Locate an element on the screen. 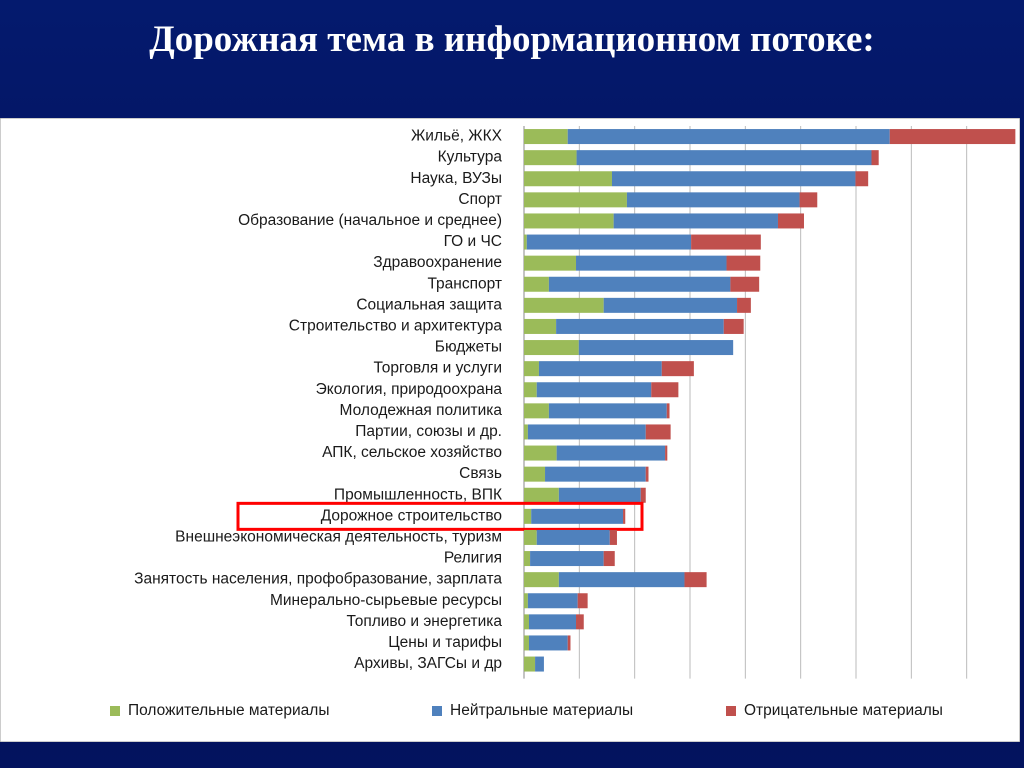 The width and height of the screenshot is (1024, 768). y-tick-label: Образование (начальное и среднее) is located at coordinates (370, 220).